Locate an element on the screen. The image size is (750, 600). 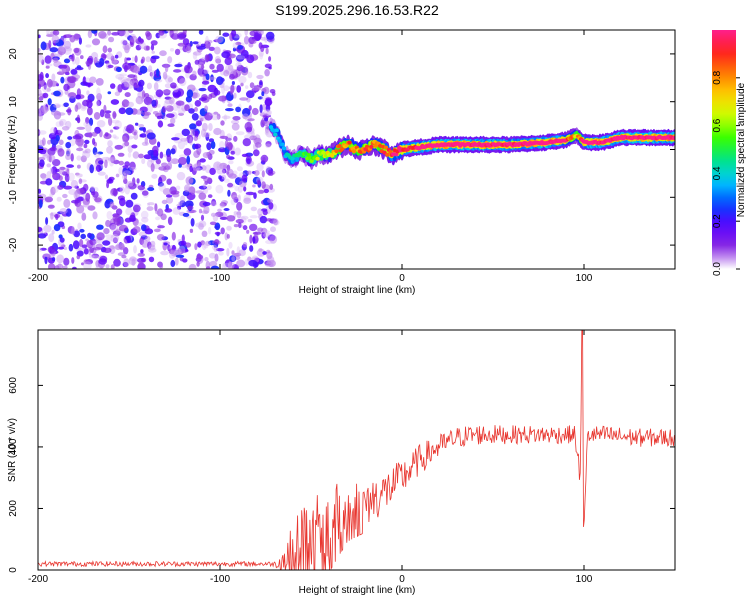
spectrogram-x-label: Height of straight line (km) is located at coordinates (357, 290).